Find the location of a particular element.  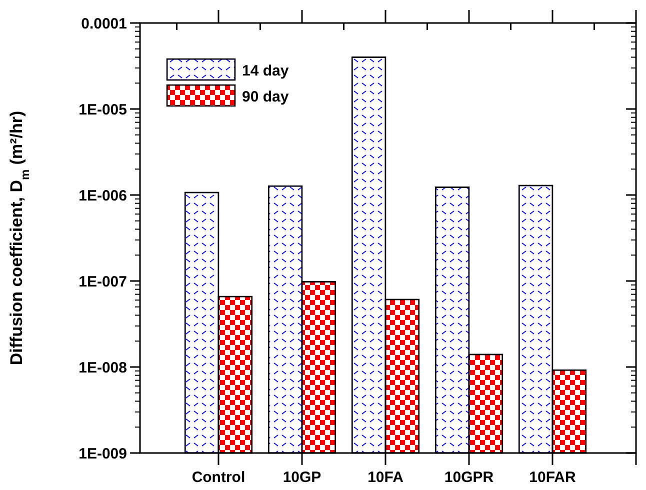

legend-label: 14 day is located at coordinates (266, 71).